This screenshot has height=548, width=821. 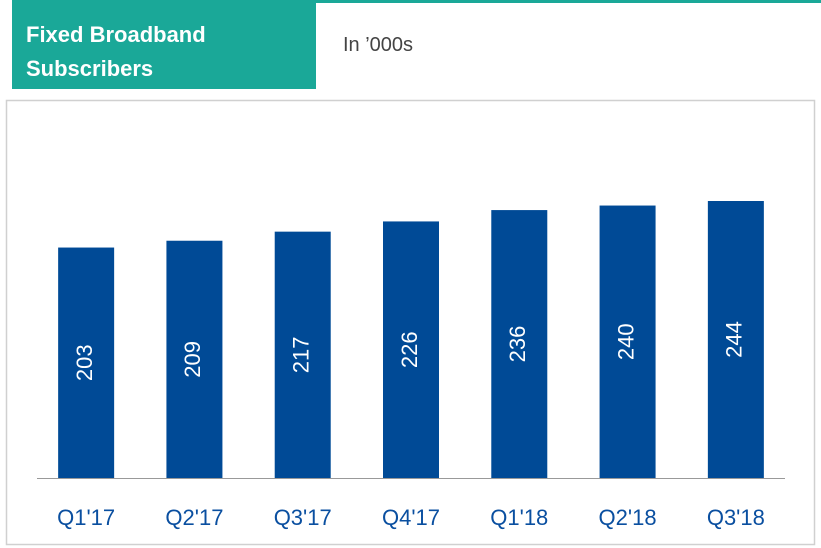 I want to click on data-label: 244, so click(x=734, y=339).